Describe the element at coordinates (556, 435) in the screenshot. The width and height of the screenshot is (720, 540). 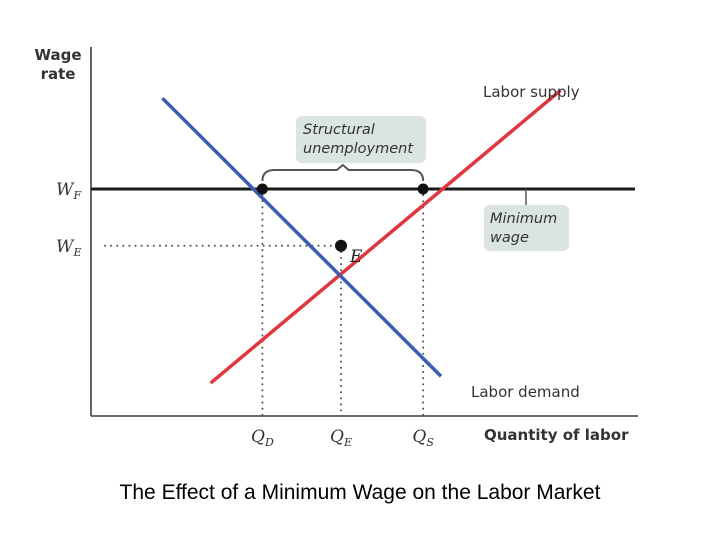
I see `x-axis-title: Quantity of labor` at that location.